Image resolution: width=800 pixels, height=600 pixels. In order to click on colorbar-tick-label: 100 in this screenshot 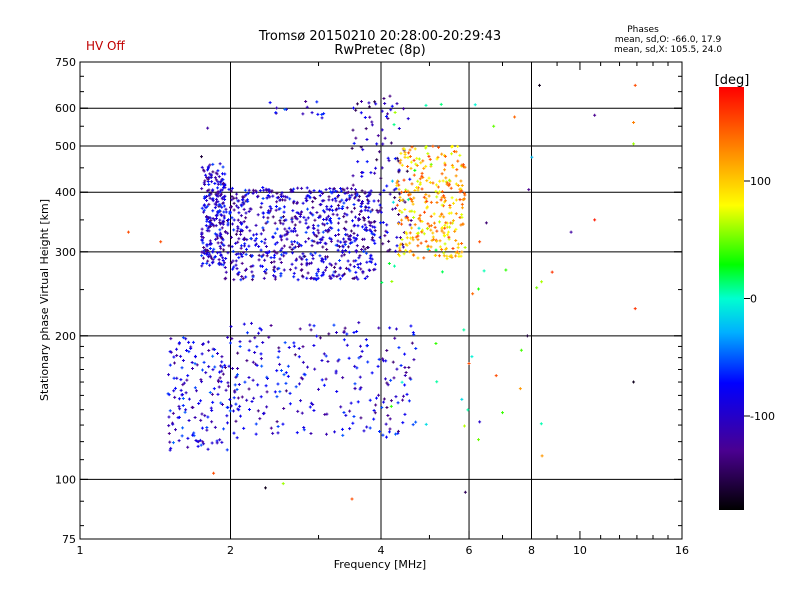, I will do `click(760, 181)`.